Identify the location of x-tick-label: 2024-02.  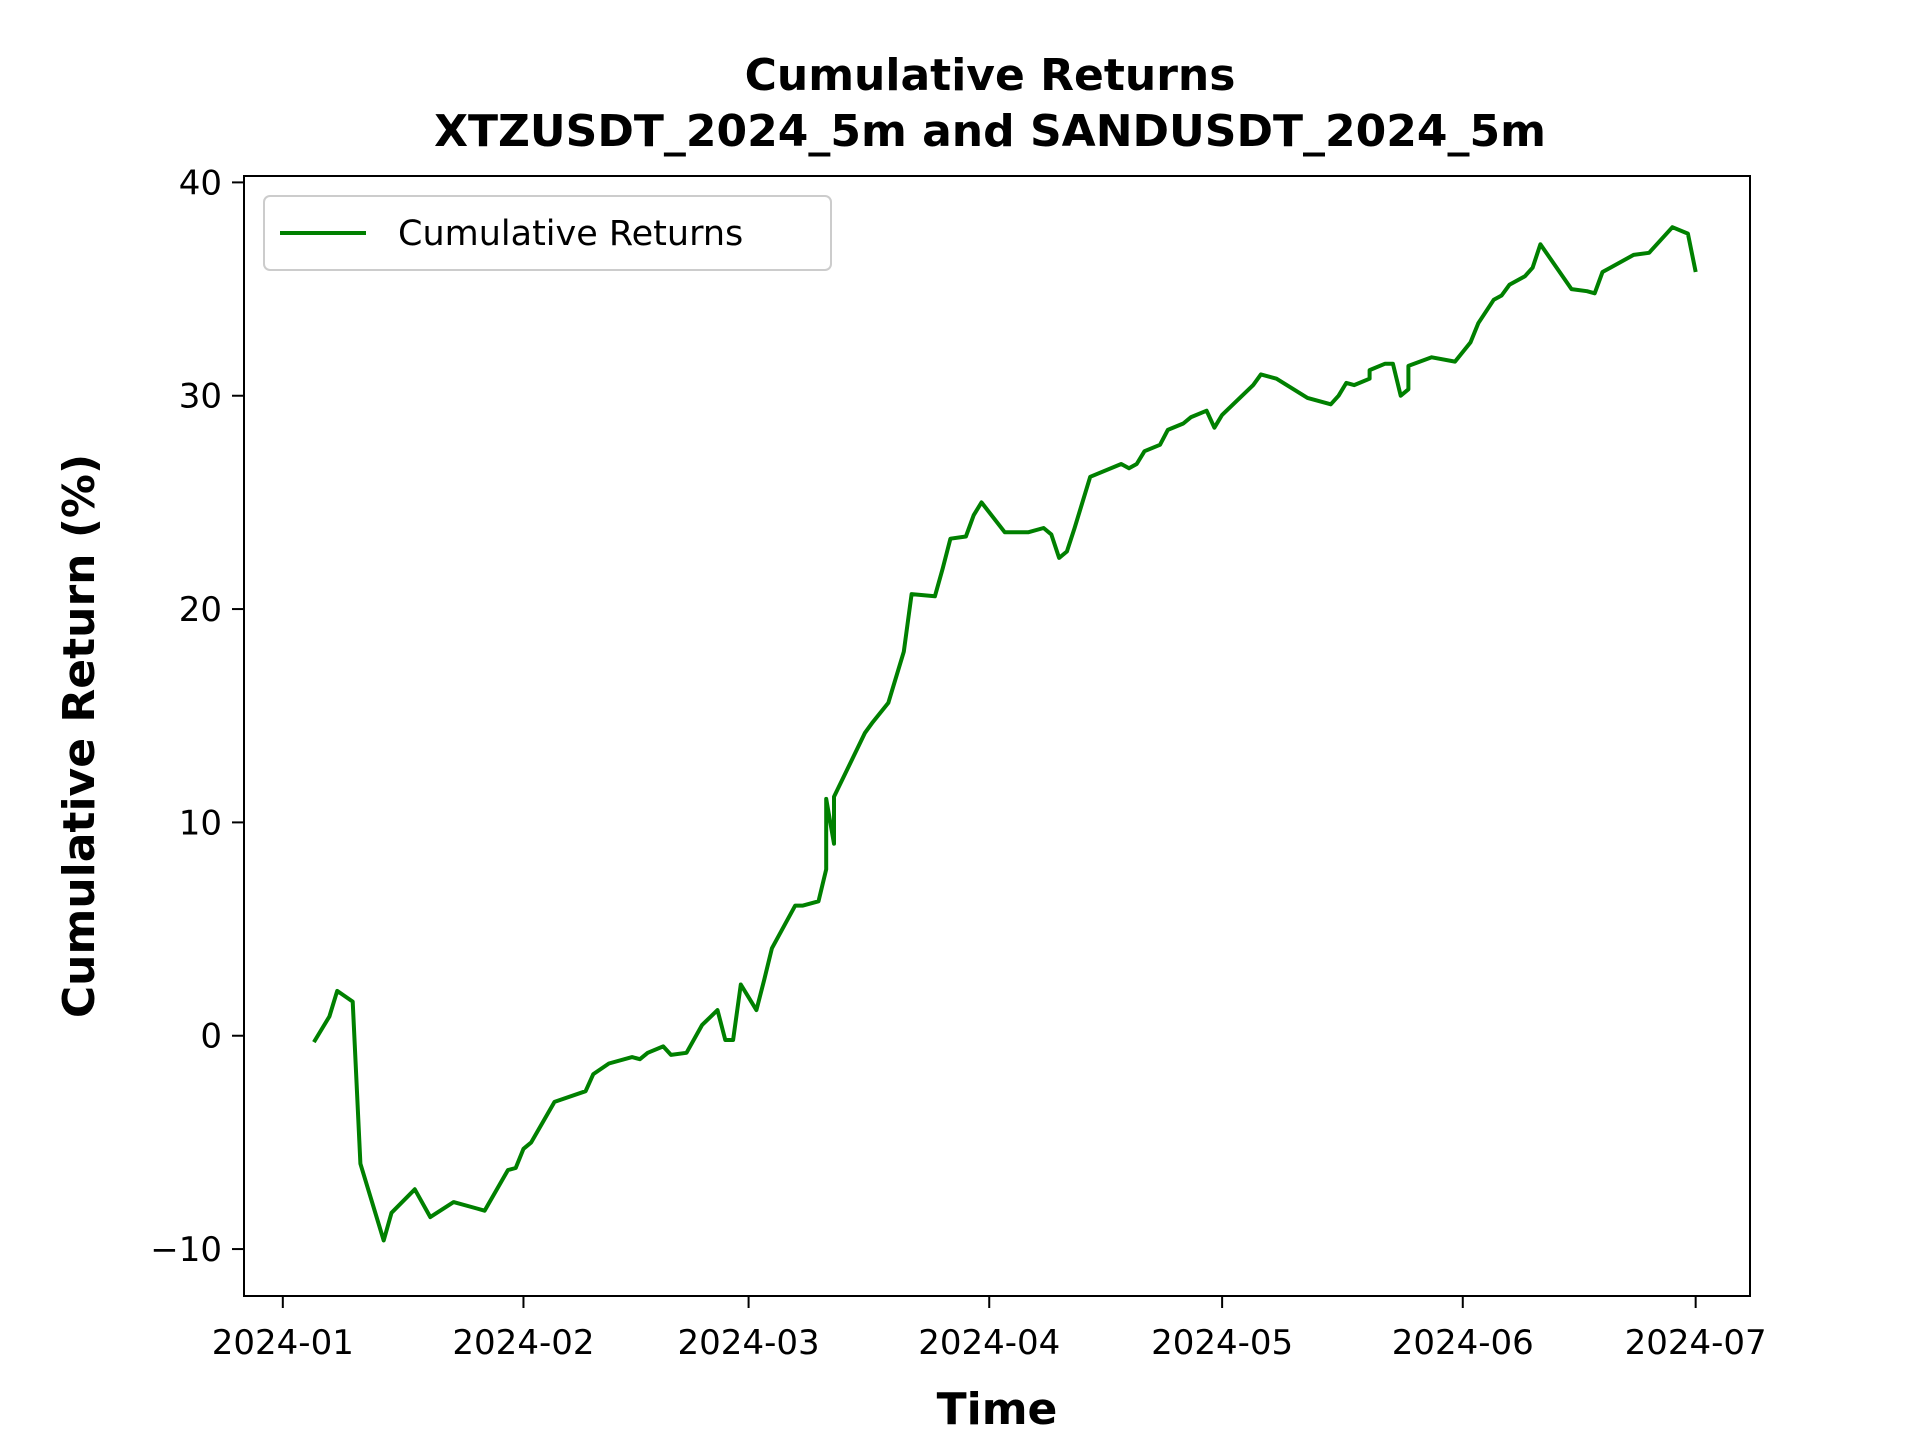
(523, 1343).